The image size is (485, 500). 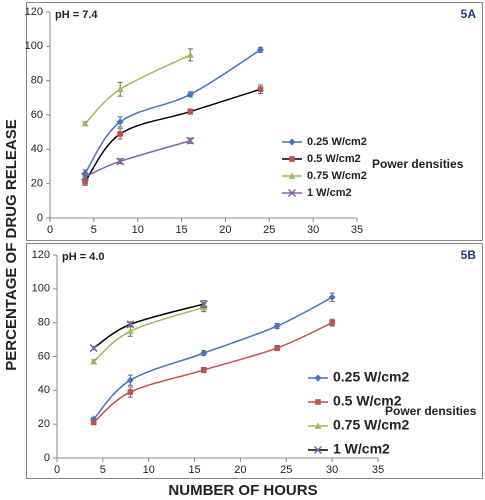 What do you see at coordinates (469, 255) in the screenshot?
I see `panel-label: 5B` at bounding box center [469, 255].